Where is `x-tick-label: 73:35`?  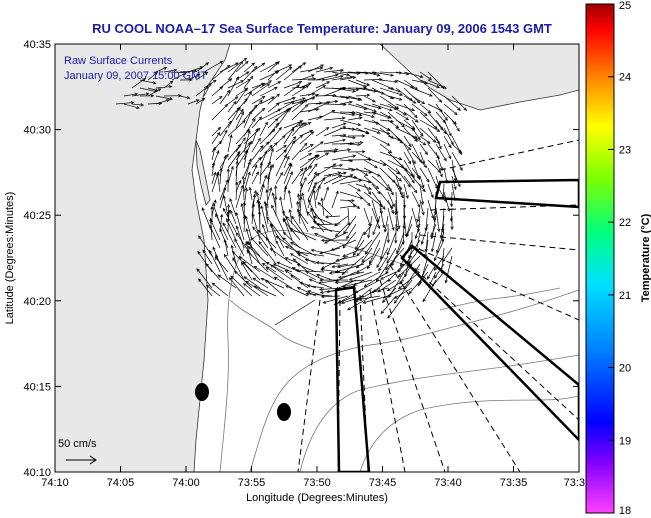
x-tick-label: 73:35 is located at coordinates (514, 483).